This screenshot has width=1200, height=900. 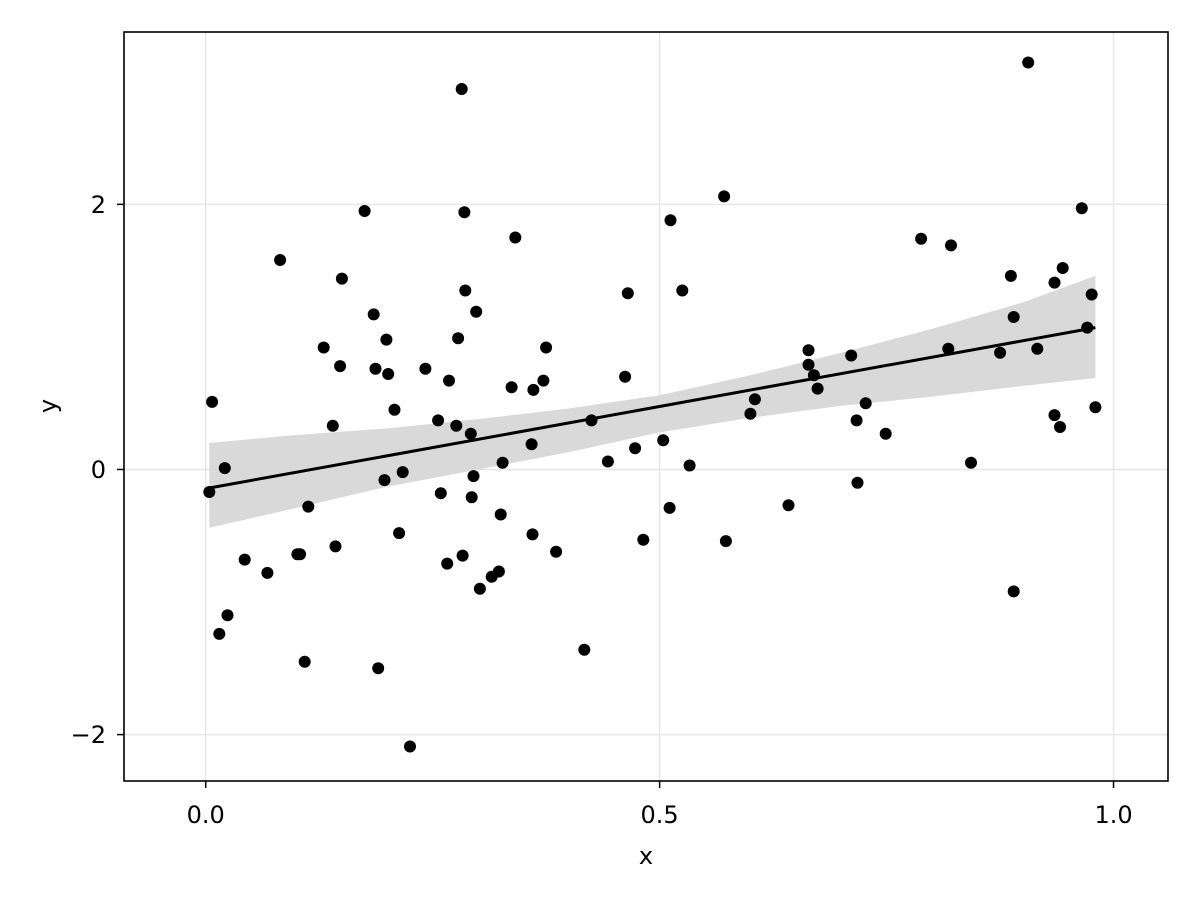 What do you see at coordinates (88, 735) in the screenshot?
I see `y-tick-label: −2` at bounding box center [88, 735].